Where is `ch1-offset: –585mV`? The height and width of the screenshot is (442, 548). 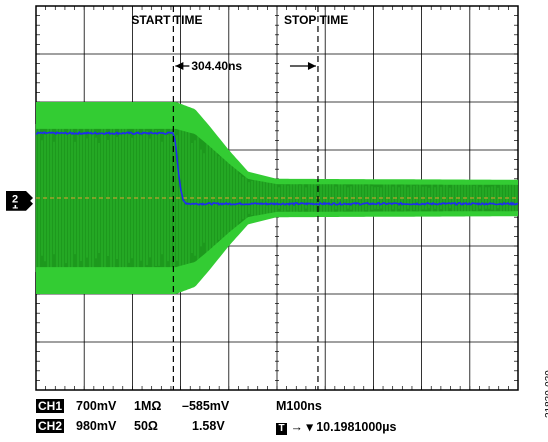
ch1-offset: –585mV is located at coordinates (206, 406).